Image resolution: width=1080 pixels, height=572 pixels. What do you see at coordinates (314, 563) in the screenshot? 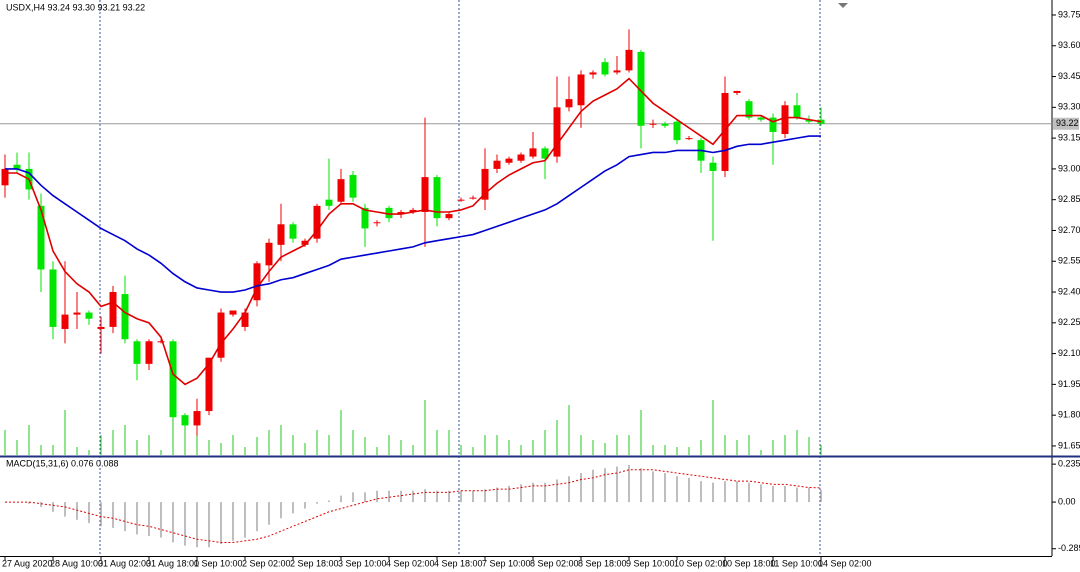
I see `x-tick-label: 2 Sep 18:00` at bounding box center [314, 563].